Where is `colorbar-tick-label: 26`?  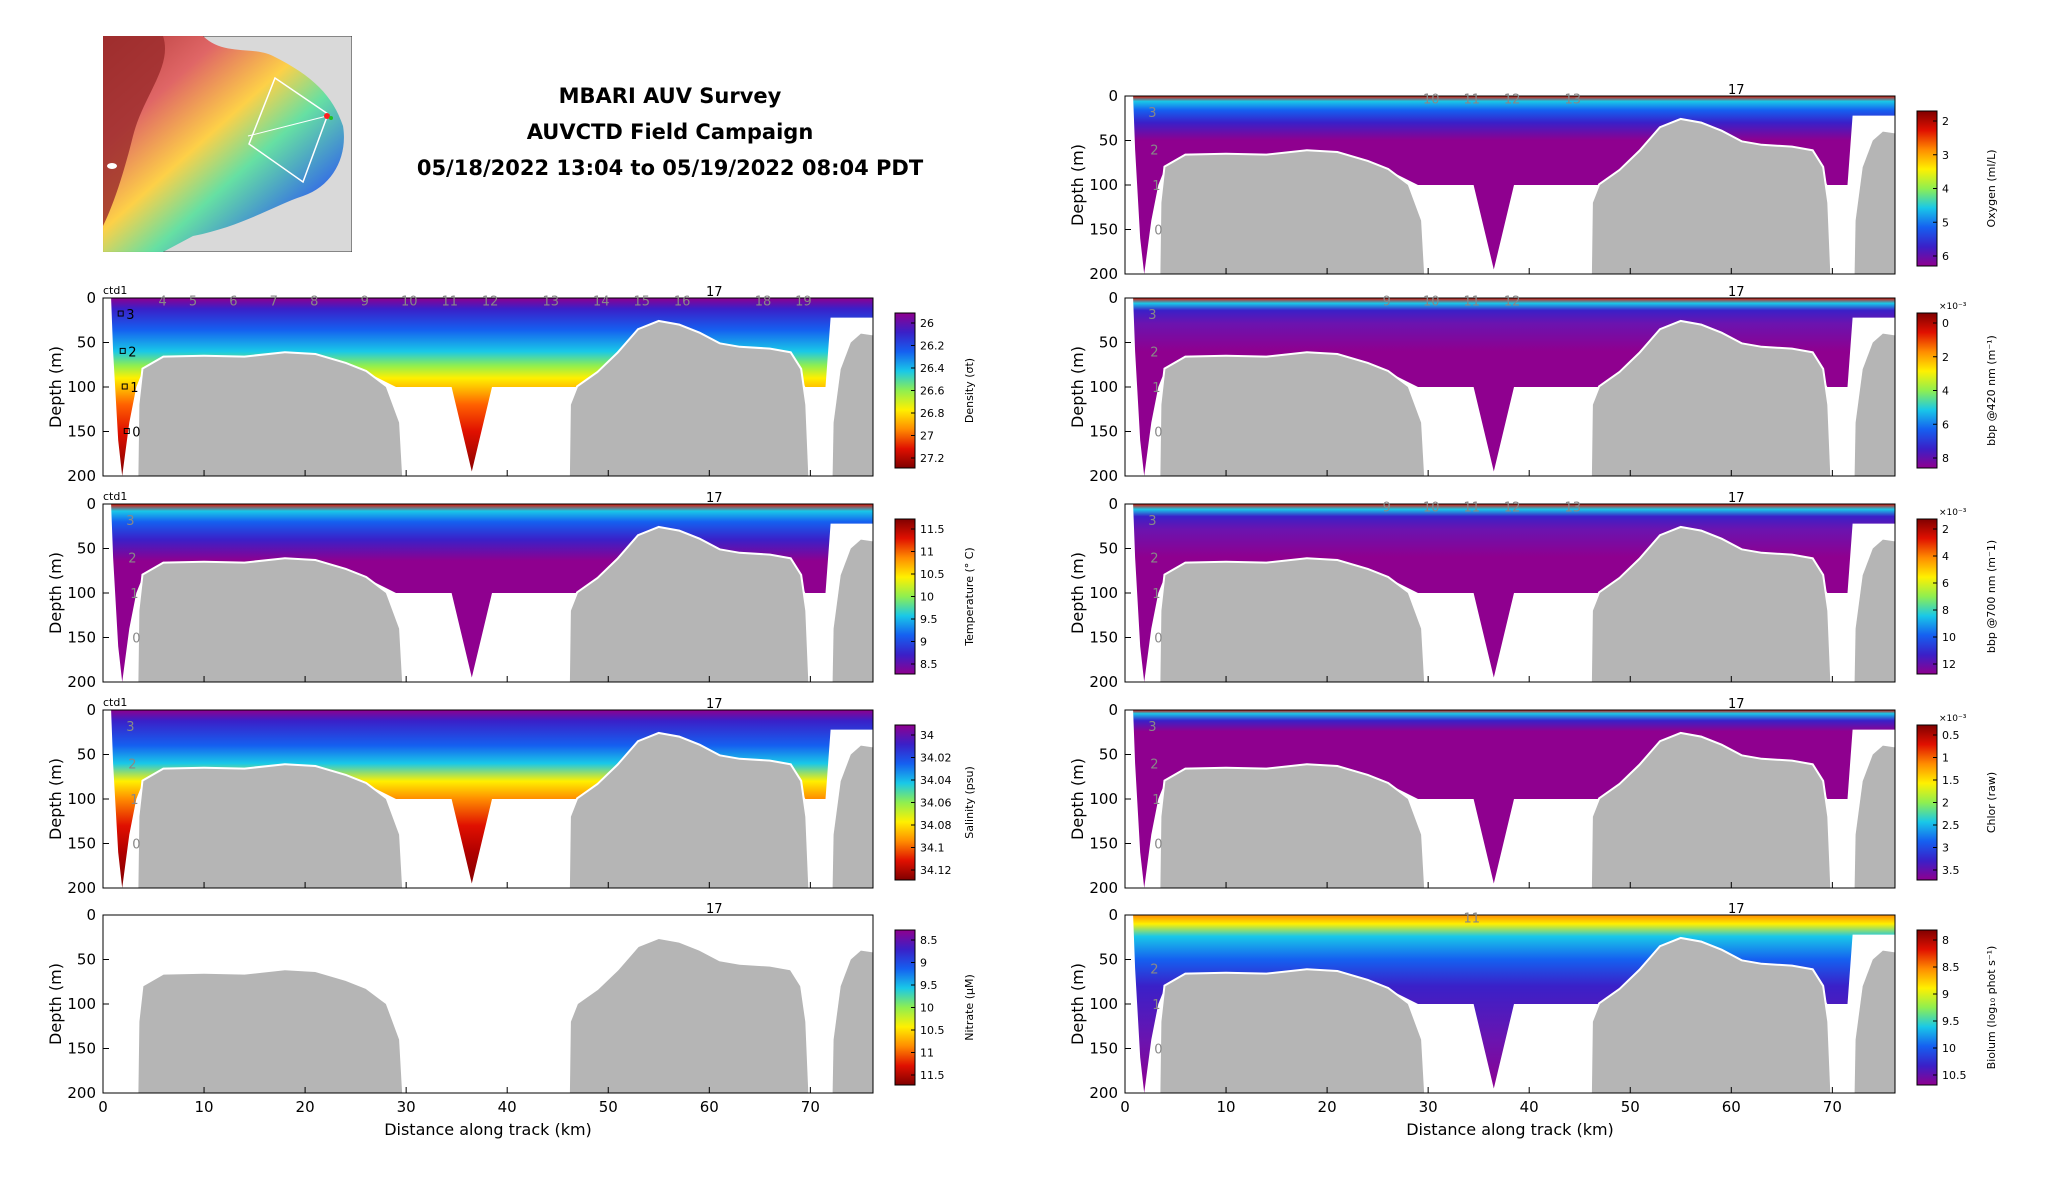
colorbar-tick-label: 26 is located at coordinates (927, 323).